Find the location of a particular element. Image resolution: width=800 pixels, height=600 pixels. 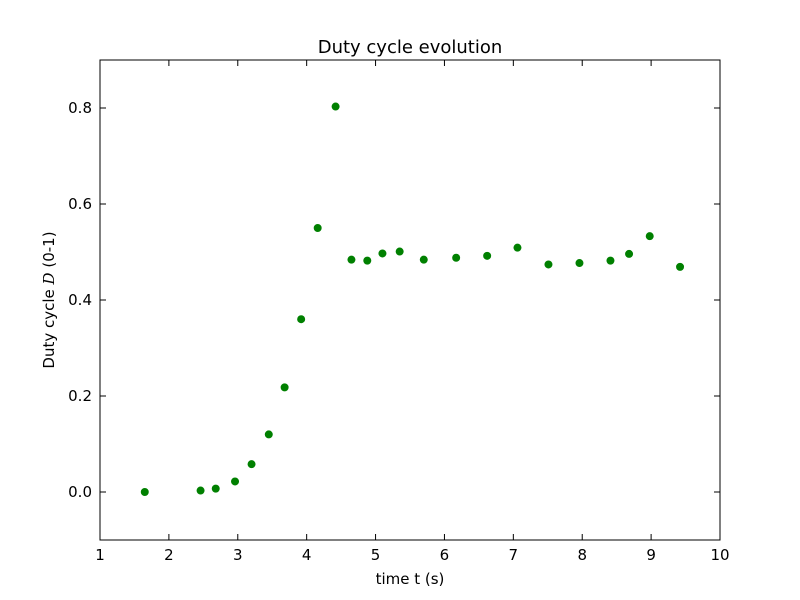

chart-title: Duty cycle evolution is located at coordinates (410, 47).